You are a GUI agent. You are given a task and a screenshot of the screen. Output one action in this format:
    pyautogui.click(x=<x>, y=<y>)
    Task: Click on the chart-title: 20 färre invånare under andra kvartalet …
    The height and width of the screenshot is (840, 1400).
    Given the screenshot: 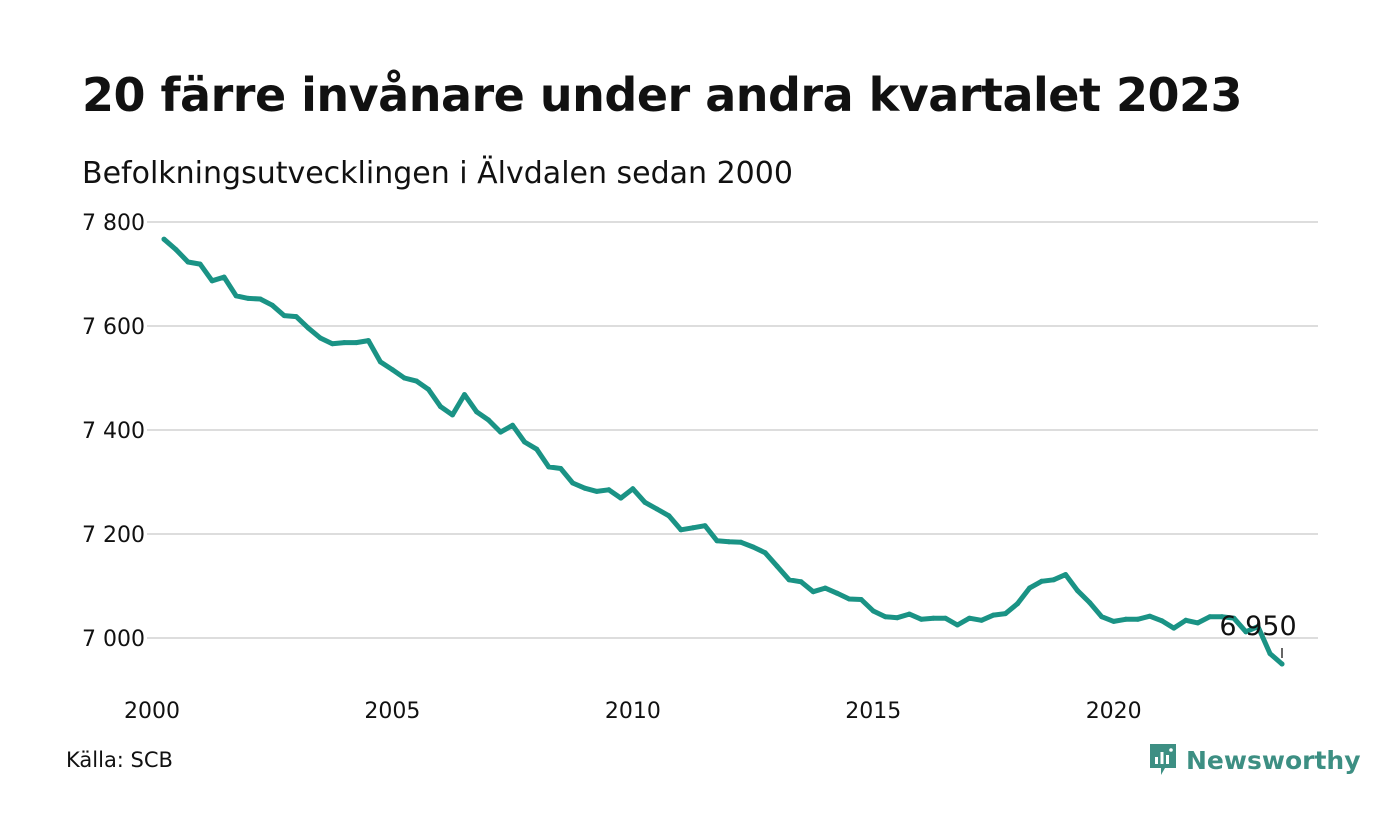 What is the action you would take?
    pyautogui.click(x=662, y=95)
    